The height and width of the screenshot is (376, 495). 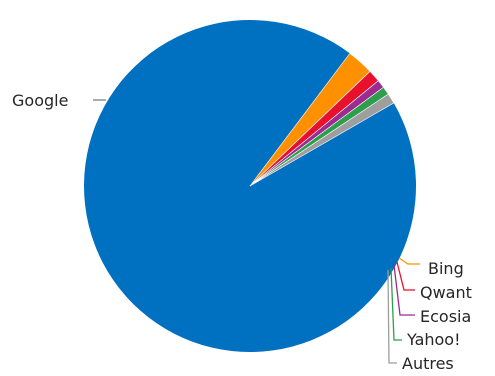 What do you see at coordinates (446, 292) in the screenshot?
I see `slice-label-qwant: Qwant` at bounding box center [446, 292].